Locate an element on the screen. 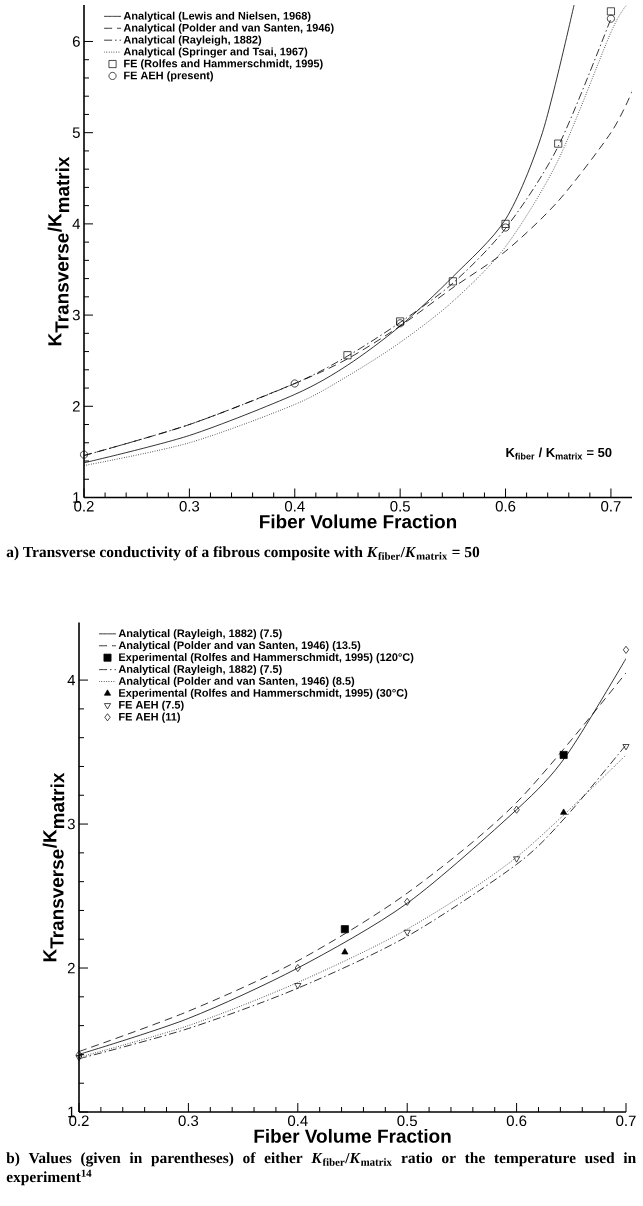 Image resolution: width=643 pixels, height=1206 pixels. legend-label: FE AEH (11) is located at coordinates (149, 717).